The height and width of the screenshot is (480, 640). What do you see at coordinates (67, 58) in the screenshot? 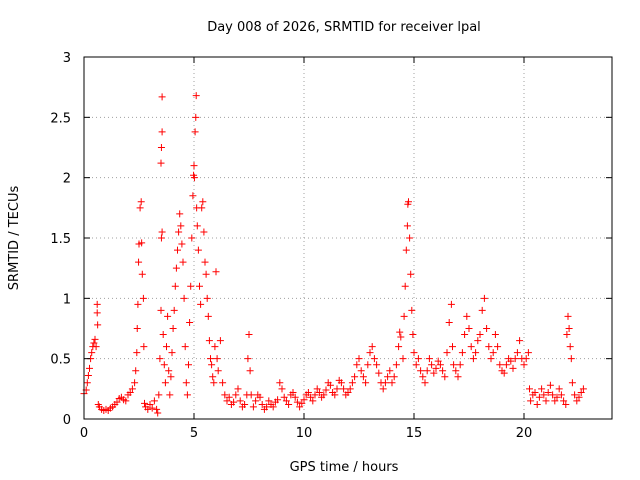
I see `y-tick-label: 3` at bounding box center [67, 58].